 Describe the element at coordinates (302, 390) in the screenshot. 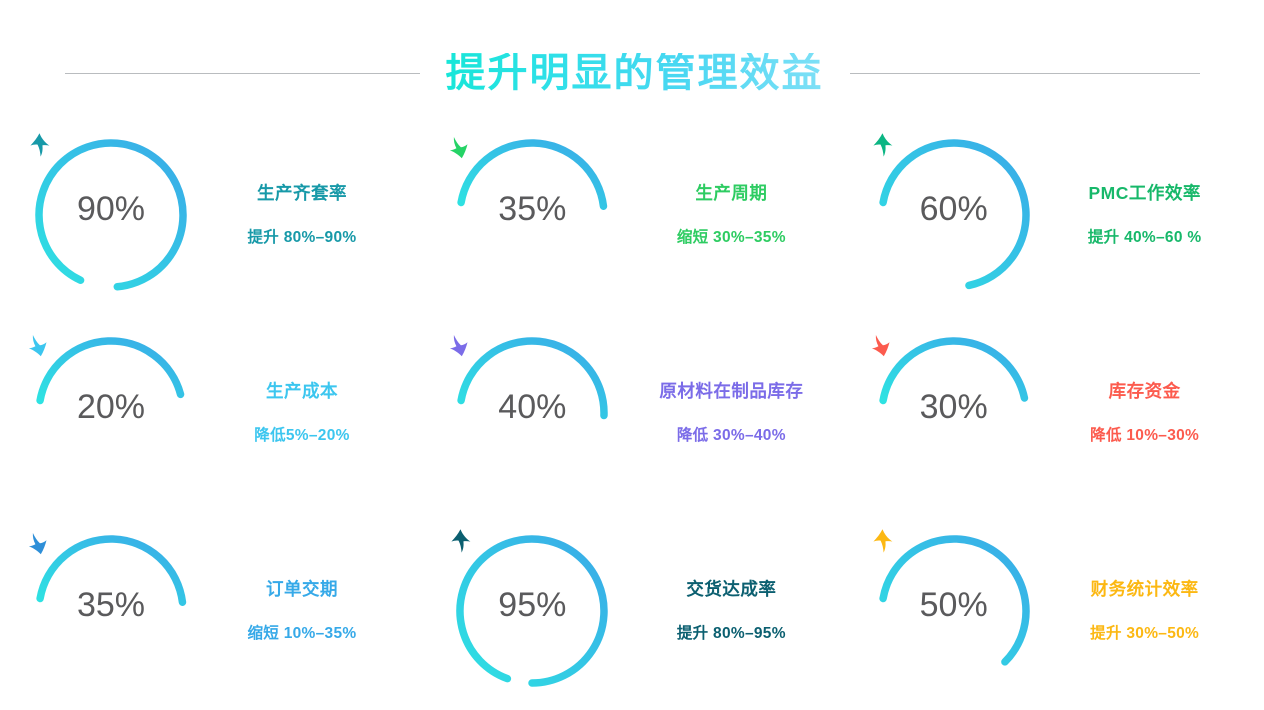

I see `metric-title: 生产成本` at that location.